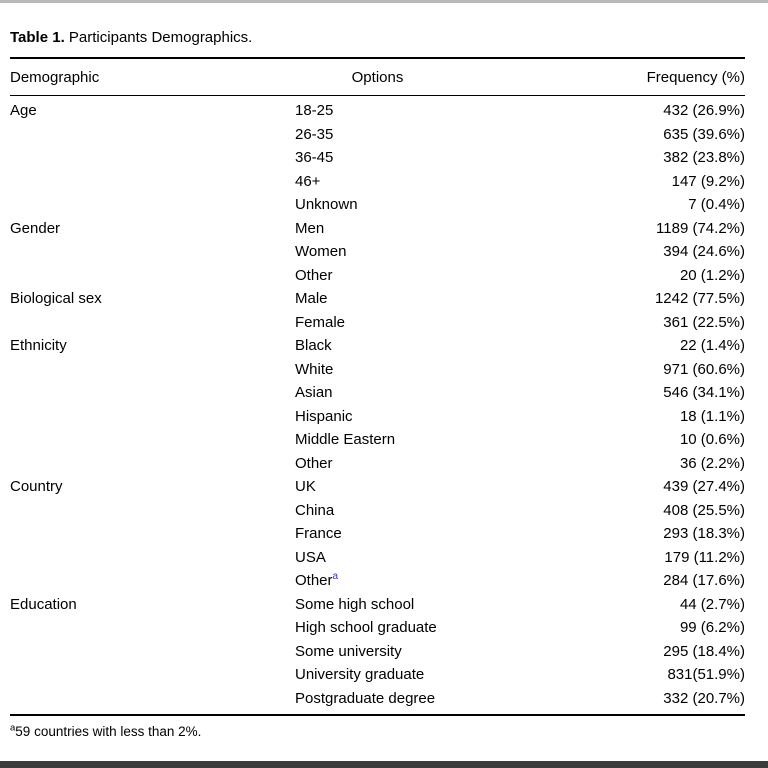 This screenshot has width=768, height=768. I want to click on cell-frequency: 432 (26.9%), so click(704, 110).